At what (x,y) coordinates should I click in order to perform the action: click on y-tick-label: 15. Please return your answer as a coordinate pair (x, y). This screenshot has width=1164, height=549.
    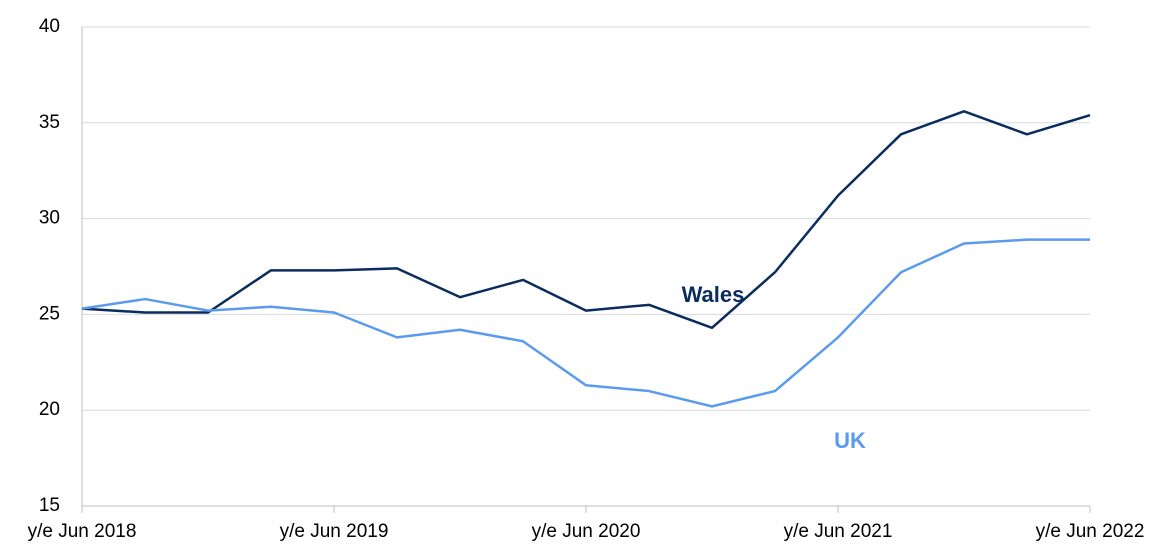
    Looking at the image, I should click on (49, 505).